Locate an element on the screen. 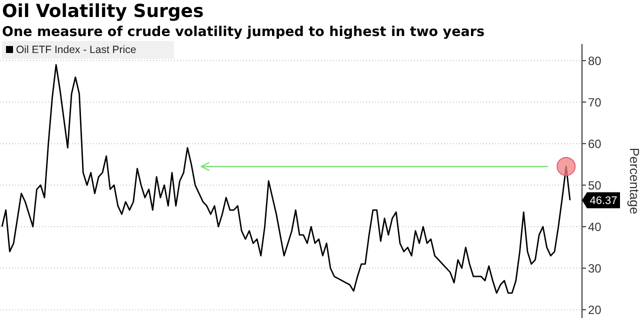 The height and width of the screenshot is (330, 640). chart-subtitle: One measure of crude volatility jumped to highest in two years is located at coordinates (243, 32).